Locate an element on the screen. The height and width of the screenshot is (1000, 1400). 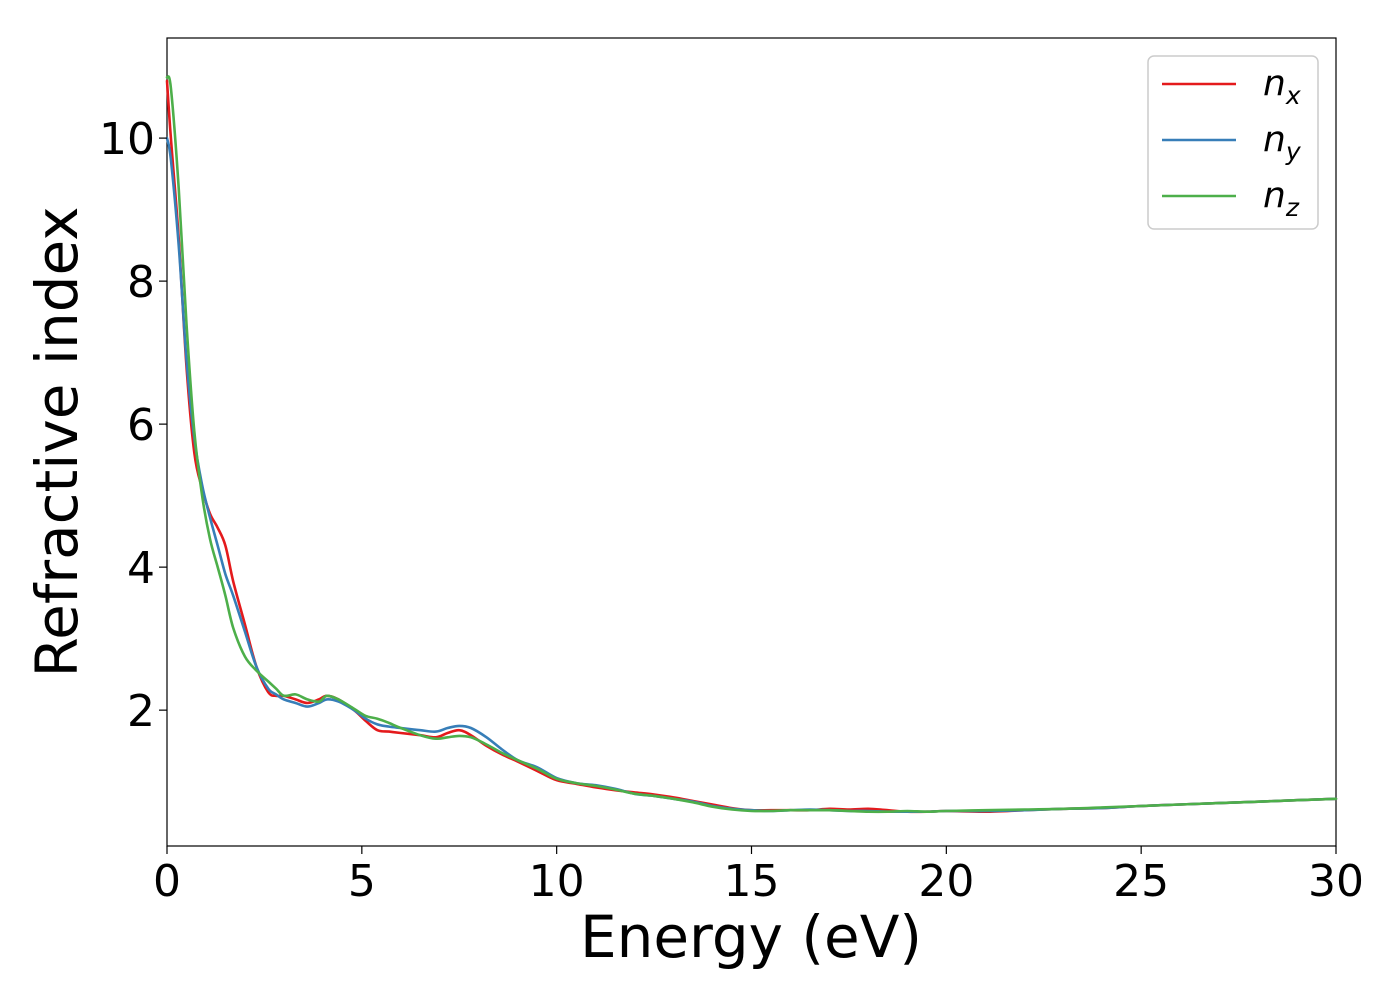
x-axis-ticks: 0 5 10 15 20 25 30 is located at coordinates (758, 876).